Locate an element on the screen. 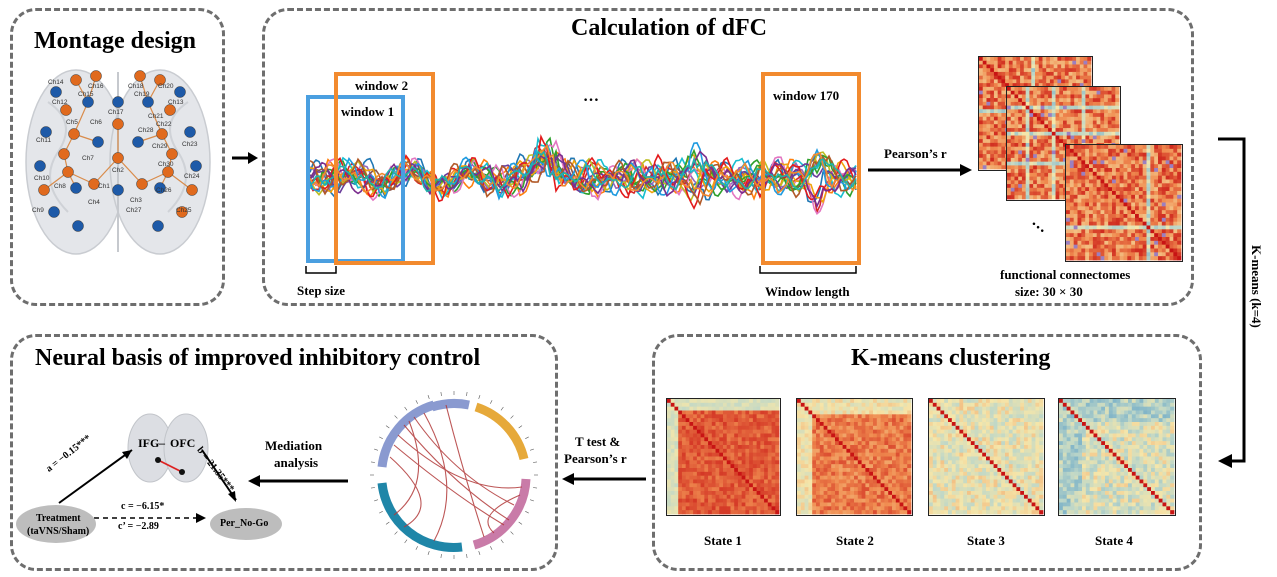 The image size is (1277, 577). channel-label: Ch9 is located at coordinates (38, 210).